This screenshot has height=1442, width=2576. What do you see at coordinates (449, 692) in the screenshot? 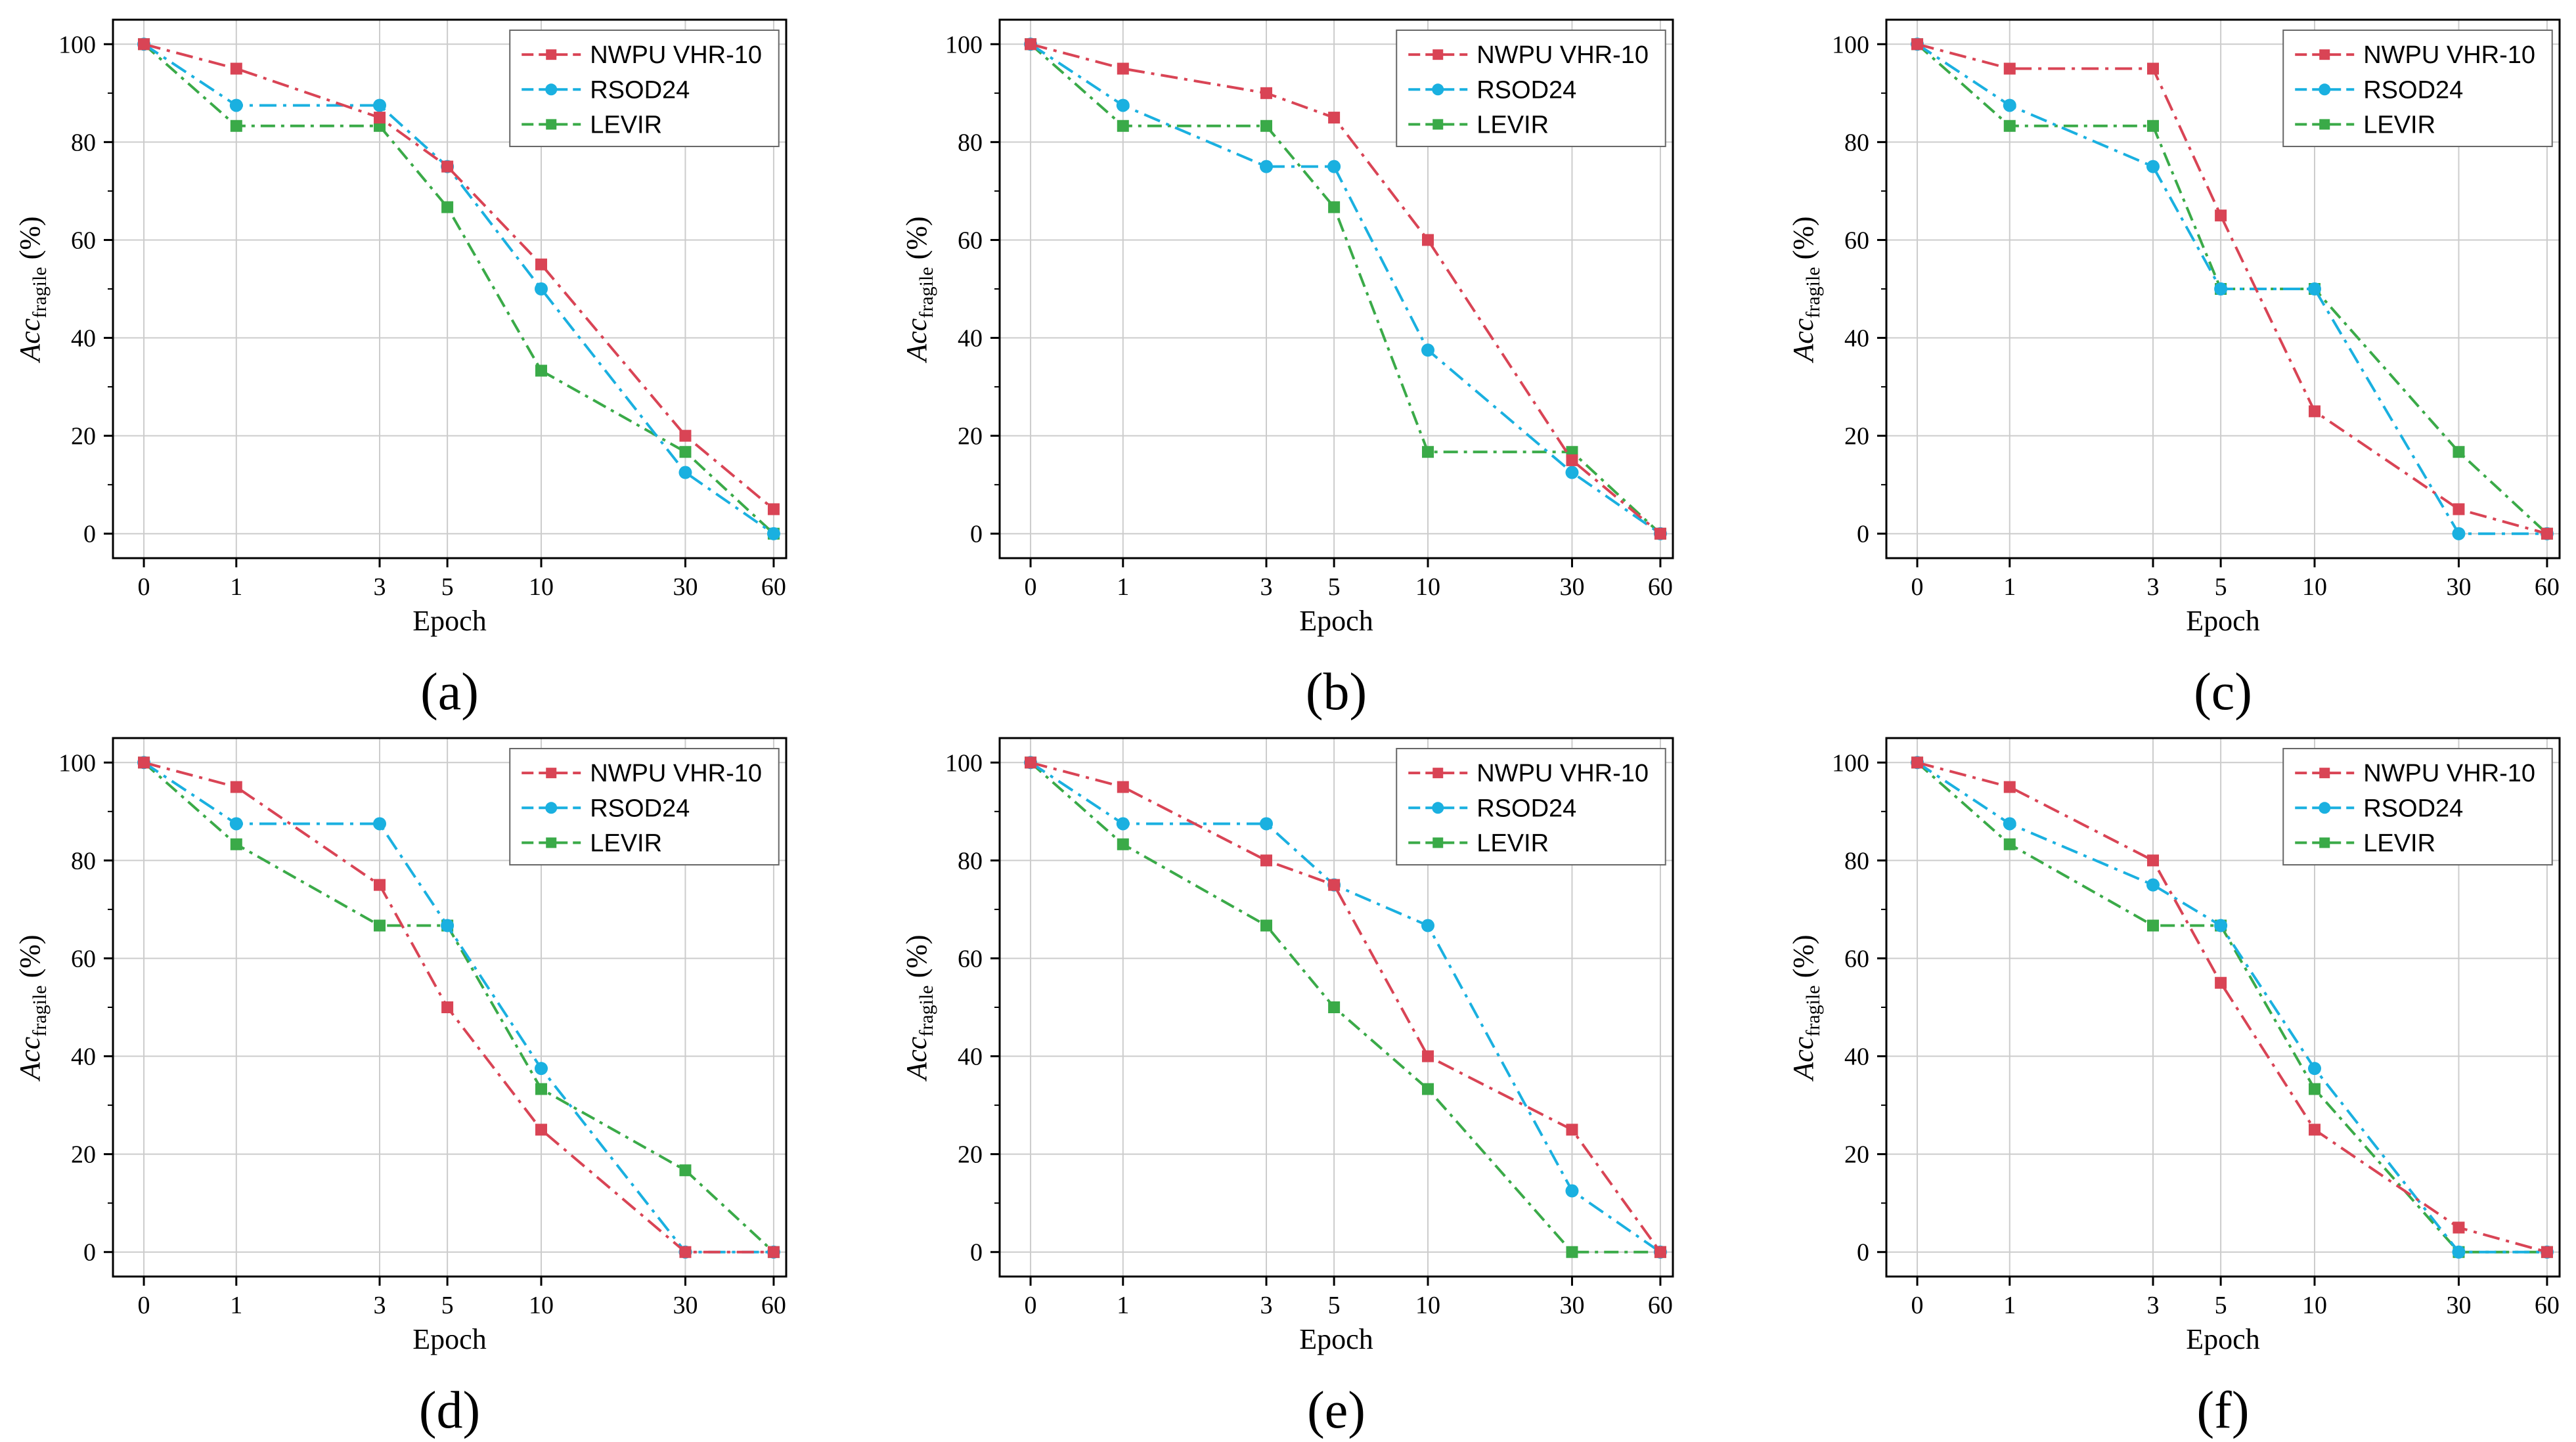
I see `panel-label: (a)` at bounding box center [449, 692].